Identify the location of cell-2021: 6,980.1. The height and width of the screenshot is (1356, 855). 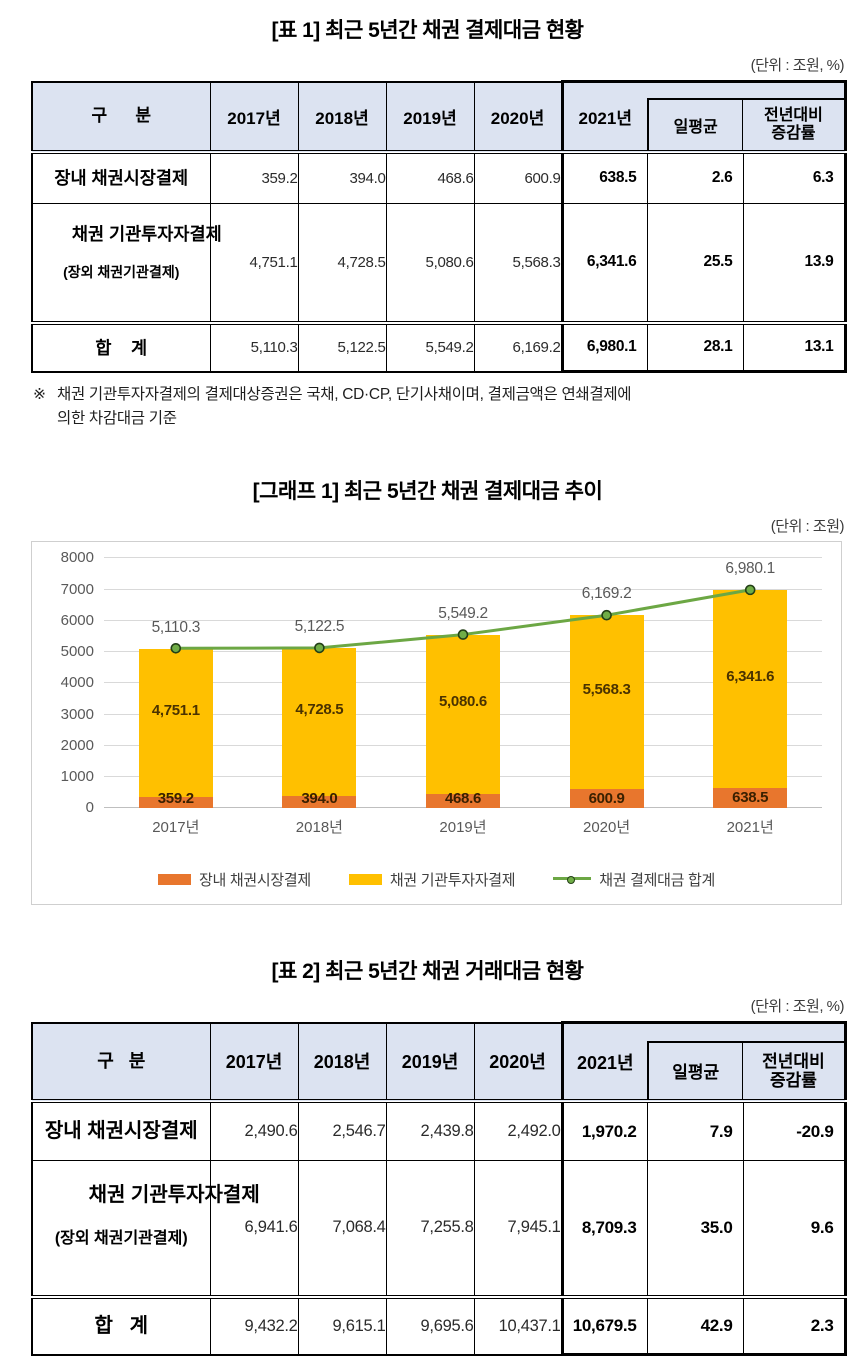
(604, 347).